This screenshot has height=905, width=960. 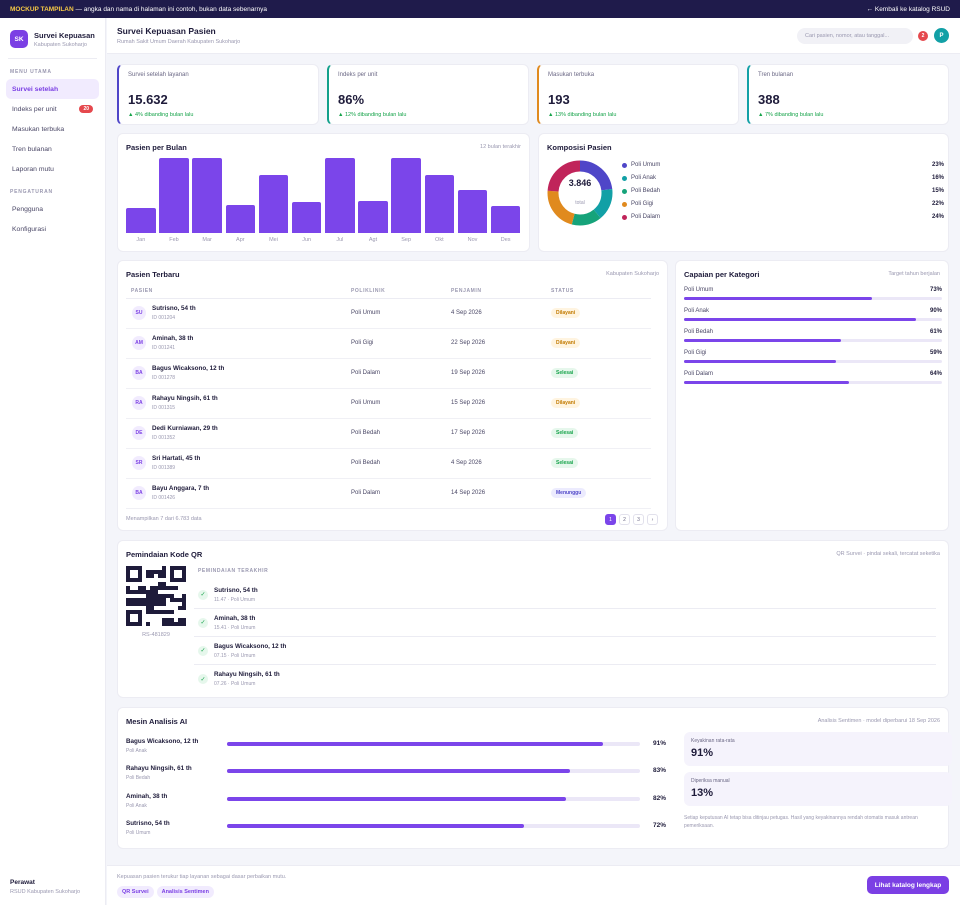 I want to click on scan-item: ✓ Aminah, 38 th 15.41 · Poli Umum, so click(x=565, y=623).